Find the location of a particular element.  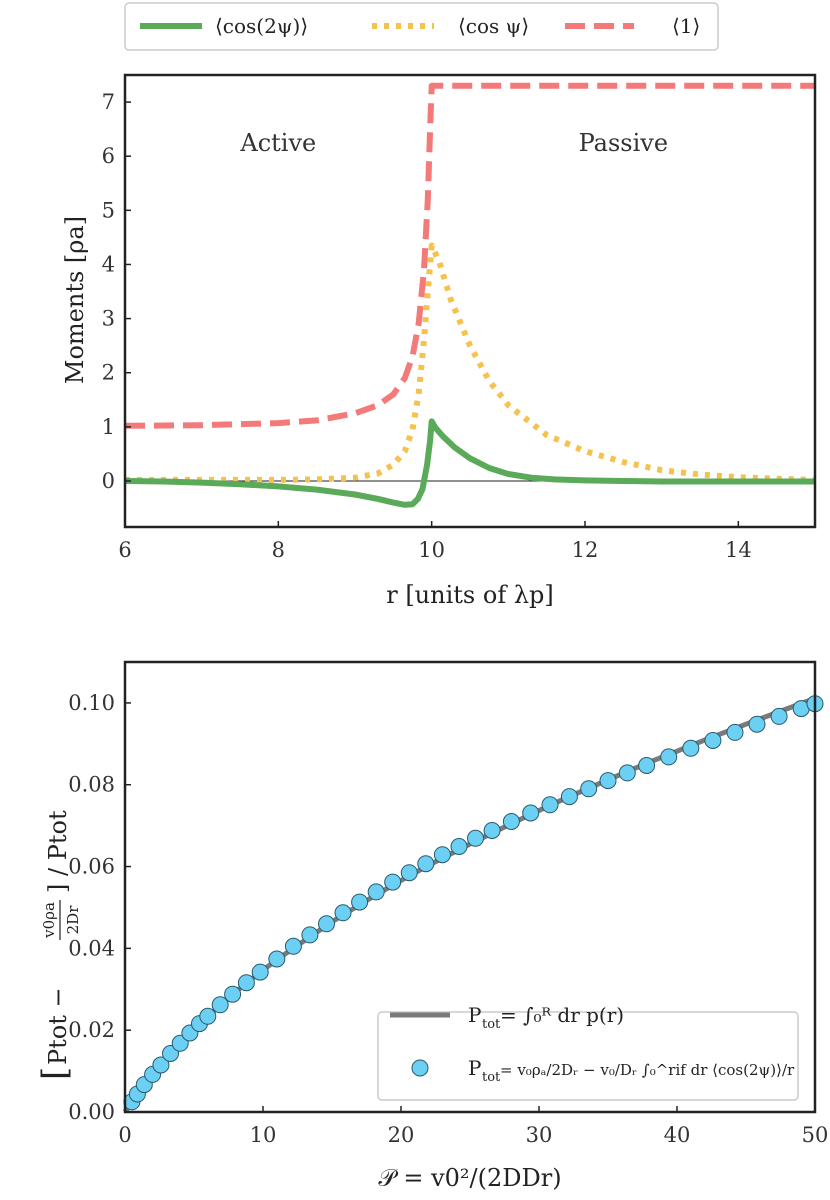

y-tick-label: 3 is located at coordinates (108, 319).